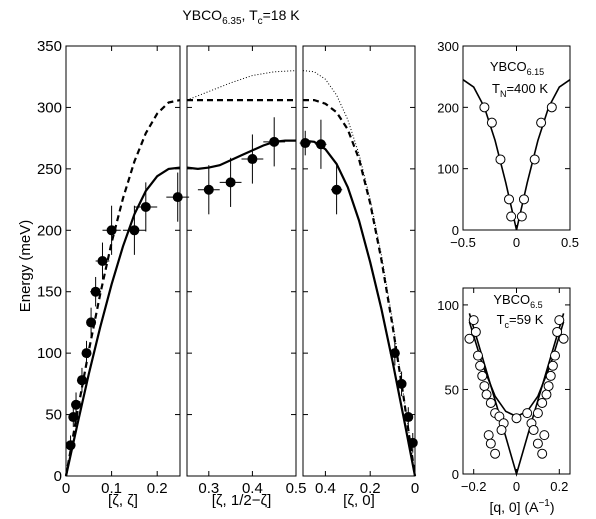  What do you see at coordinates (157, 488) in the screenshot?
I see `main-left-xtick-label: 0.2` at bounding box center [157, 488].